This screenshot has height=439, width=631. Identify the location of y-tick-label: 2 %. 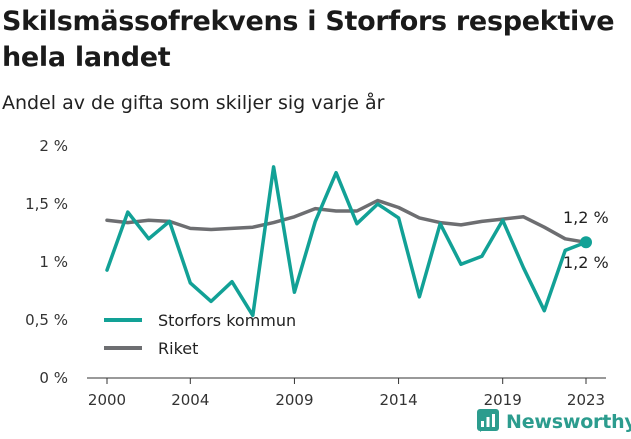
(53, 146).